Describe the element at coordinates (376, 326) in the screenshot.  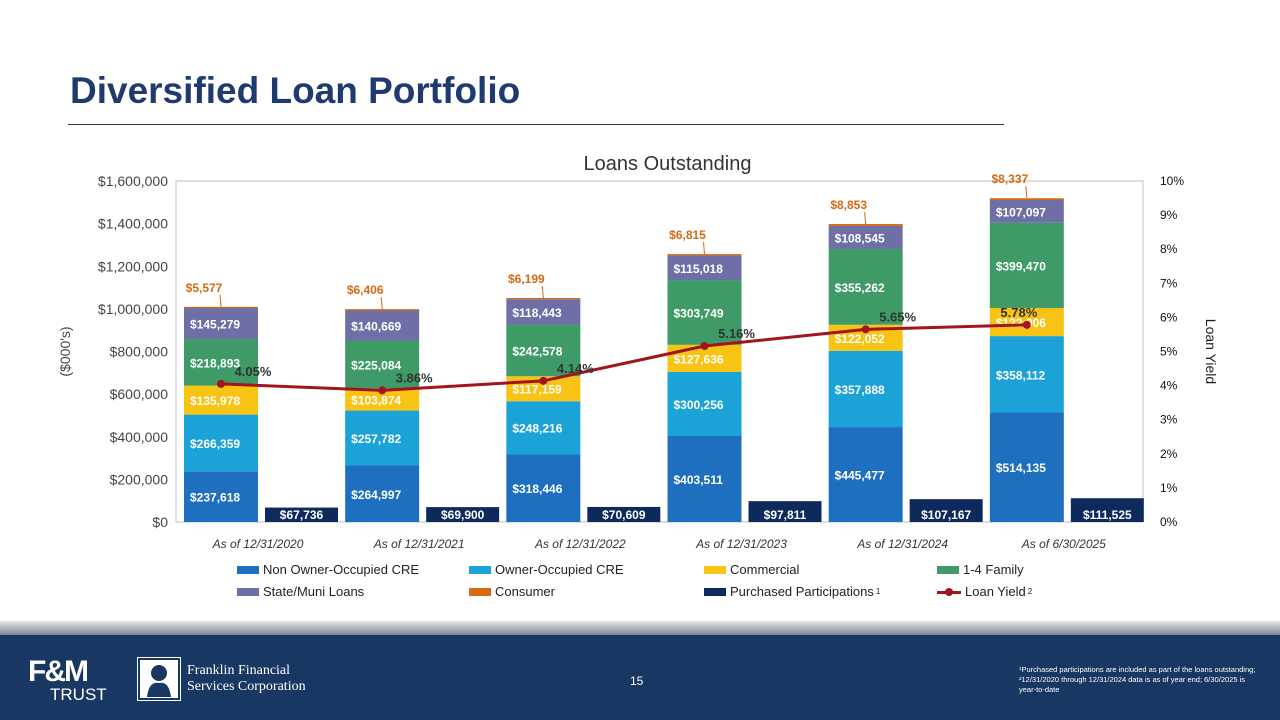
I see `bar-value-label: $140,669` at that location.